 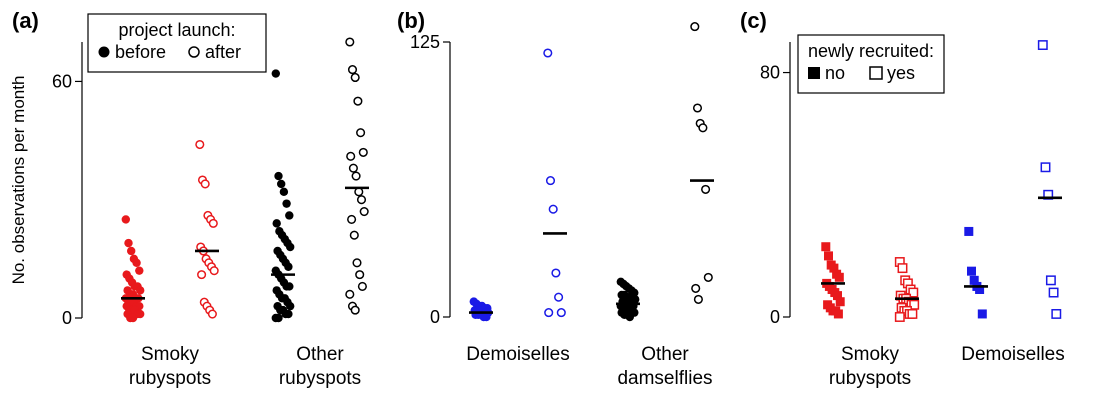 What do you see at coordinates (176, 30) in the screenshot?
I see `legend-title: project launch:` at bounding box center [176, 30].